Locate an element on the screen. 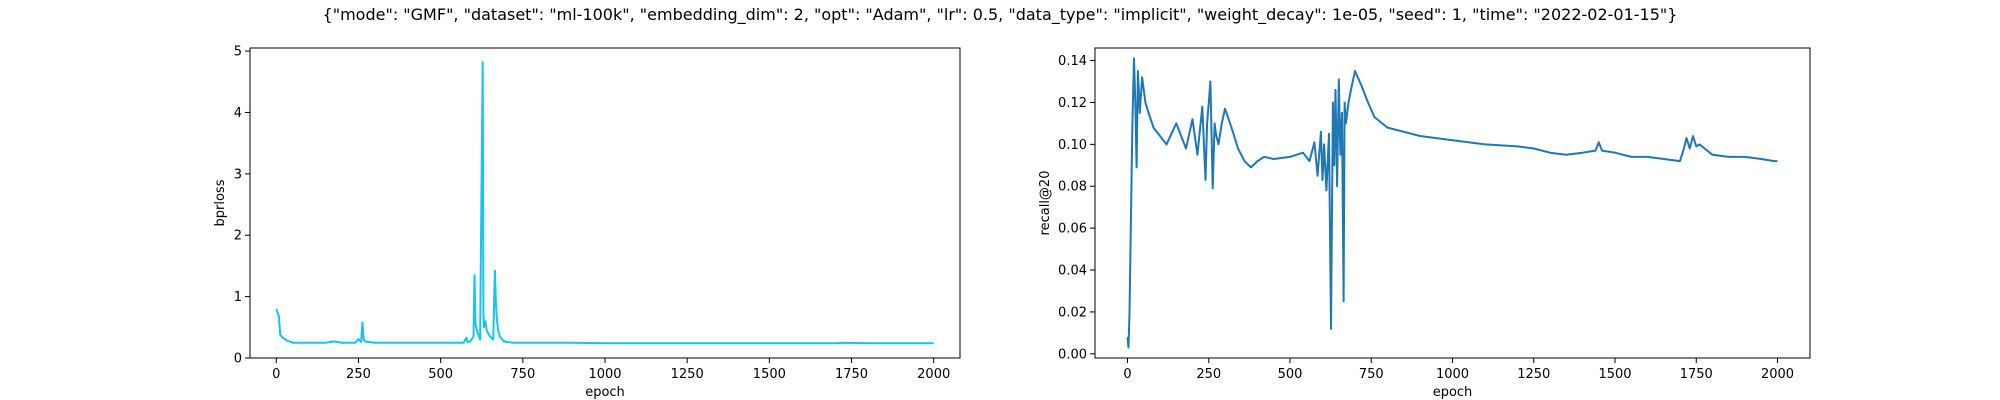  bprloss-x-tick-label: 1750 is located at coordinates (851, 374).